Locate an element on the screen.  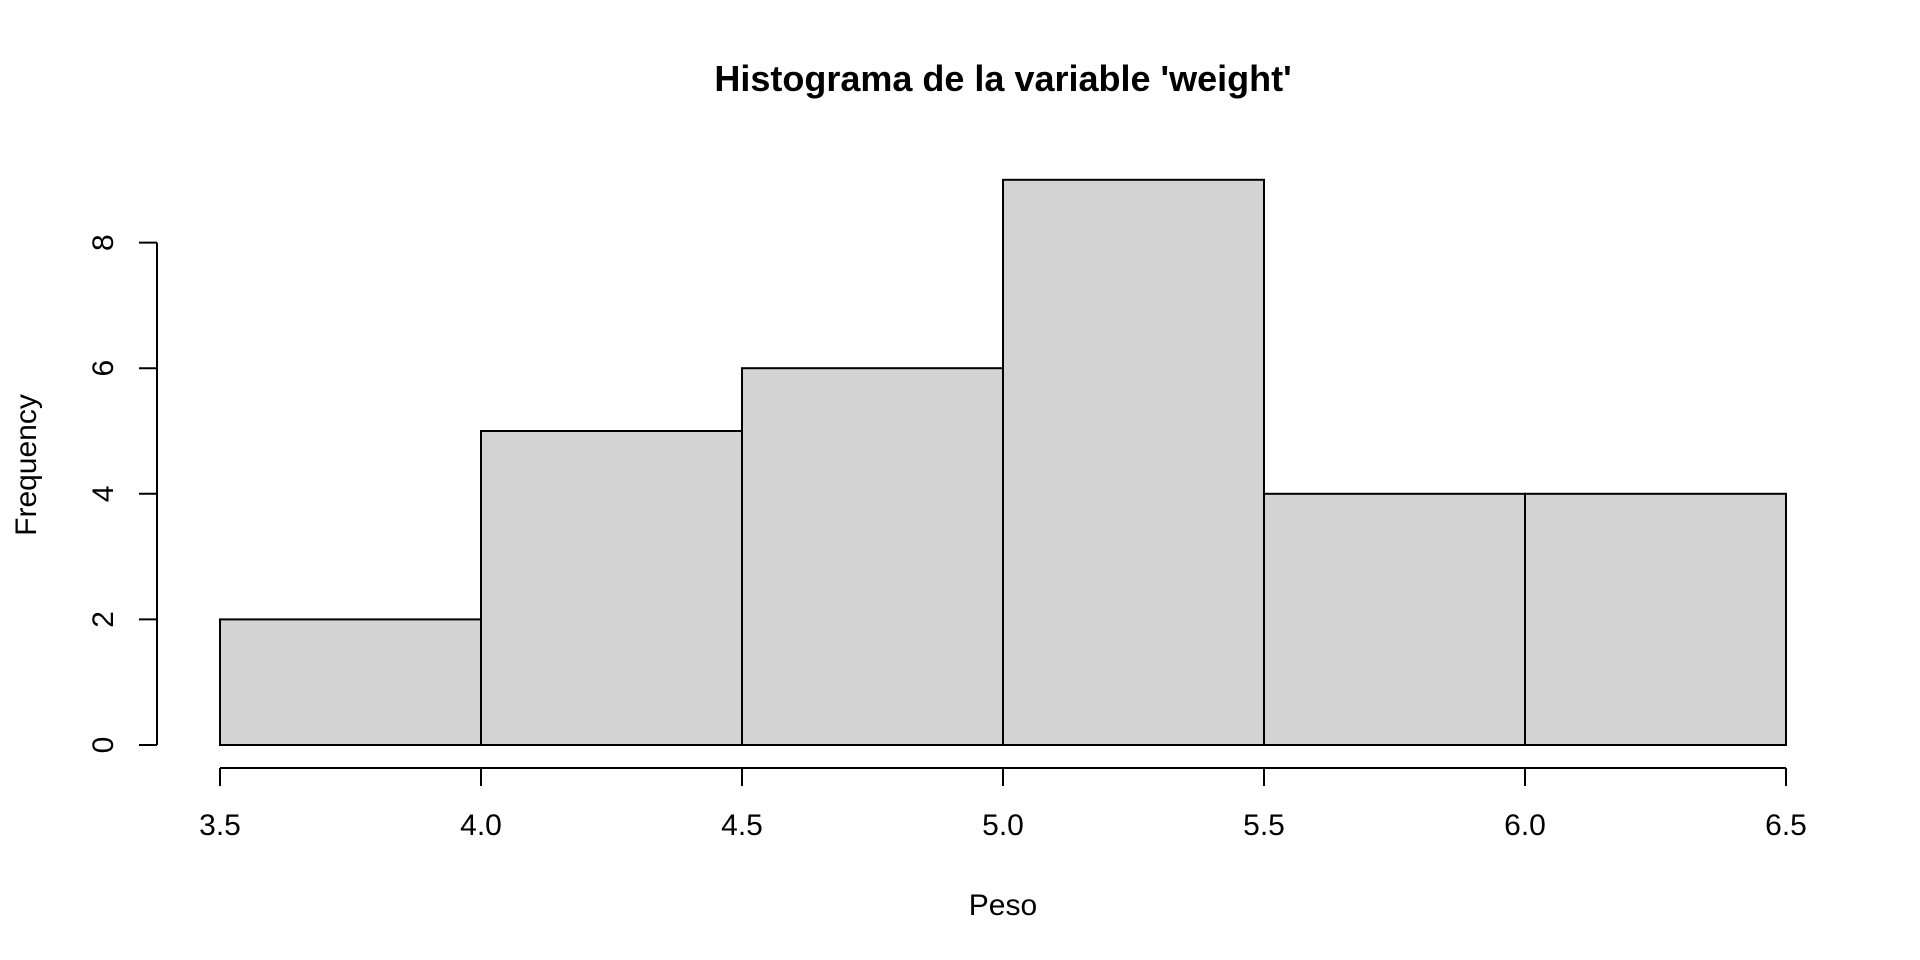
x-tick-label: 4.5 is located at coordinates (742, 825).